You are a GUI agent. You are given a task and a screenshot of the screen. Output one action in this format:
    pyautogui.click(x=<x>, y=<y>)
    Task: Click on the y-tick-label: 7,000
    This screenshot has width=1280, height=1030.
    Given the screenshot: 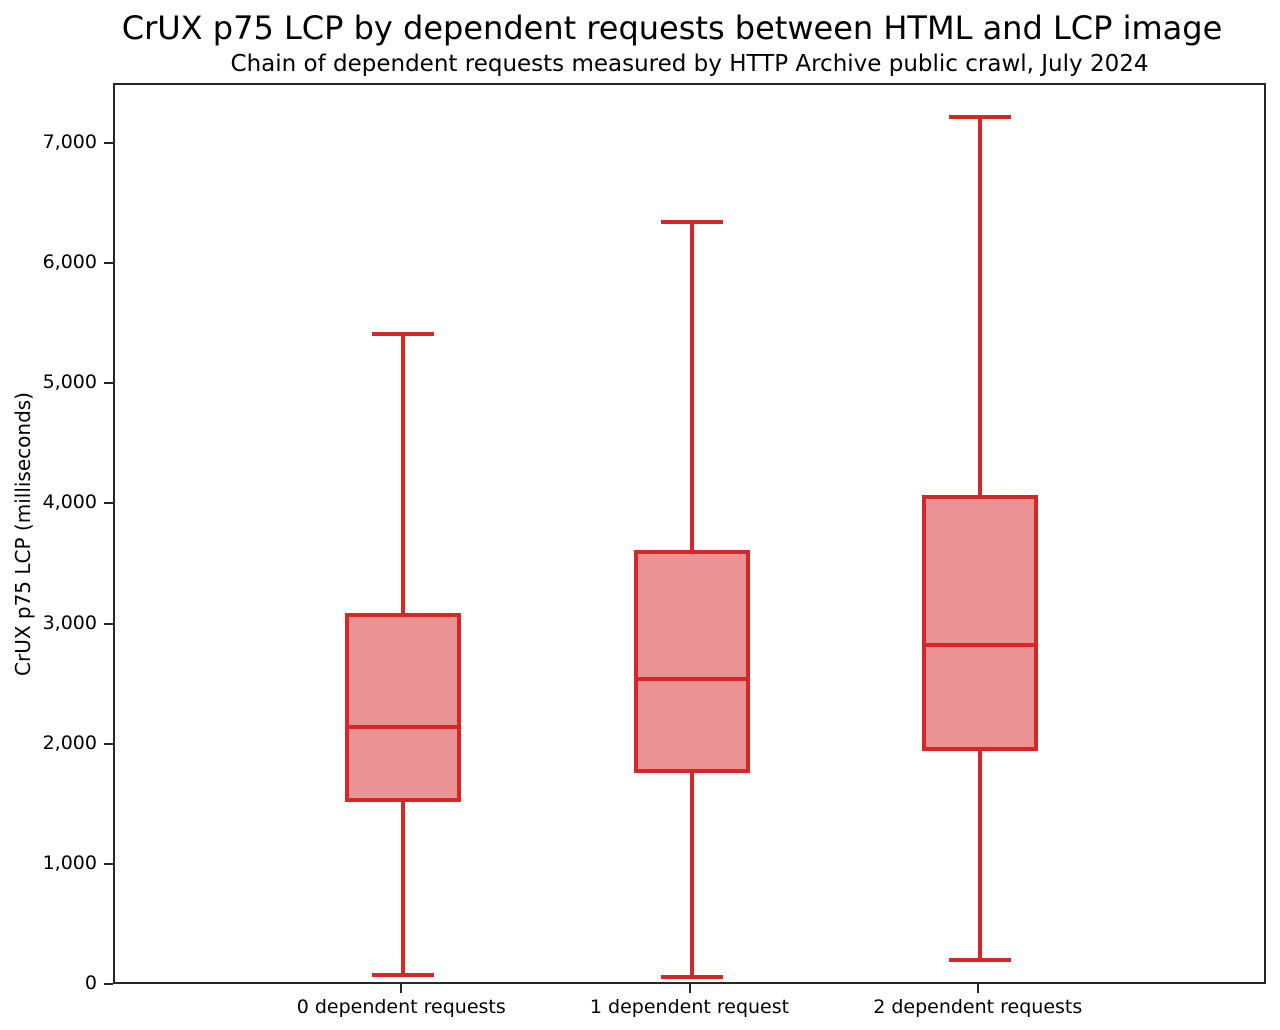 What is the action you would take?
    pyautogui.click(x=69, y=142)
    